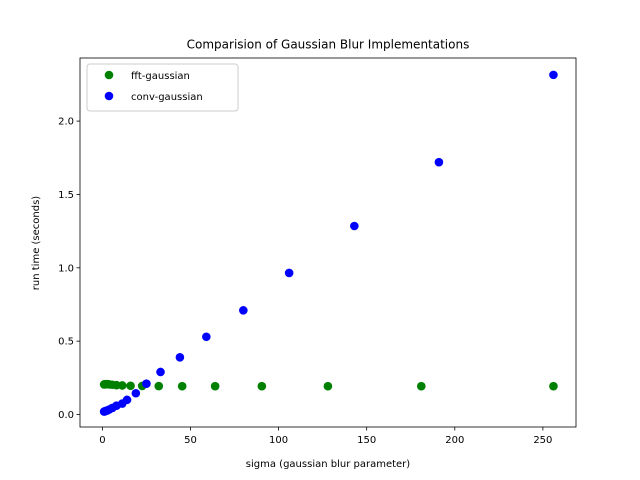  Describe the element at coordinates (102, 440) in the screenshot. I see `x-tick-label: 0` at that location.